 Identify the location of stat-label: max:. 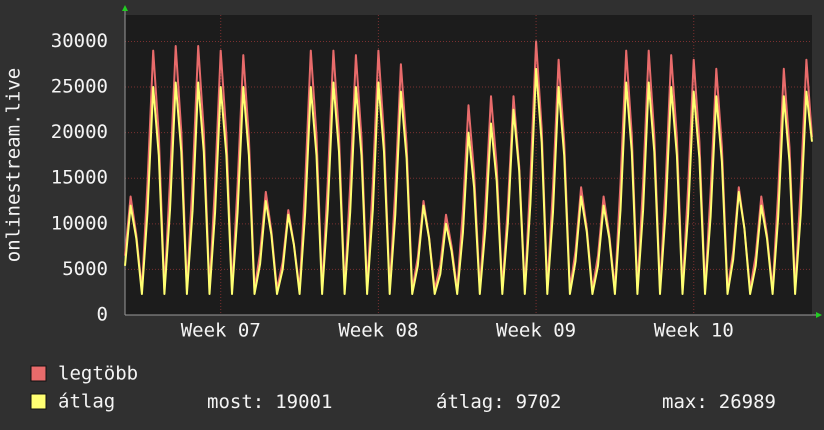
(685, 402).